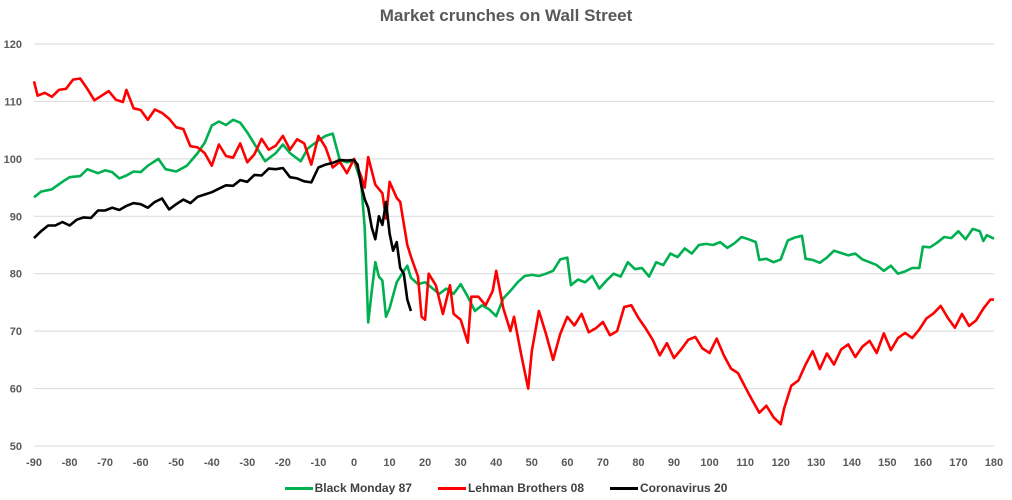 This screenshot has width=1012, height=500. What do you see at coordinates (212, 463) in the screenshot?
I see `x-tick-label: -40` at bounding box center [212, 463].